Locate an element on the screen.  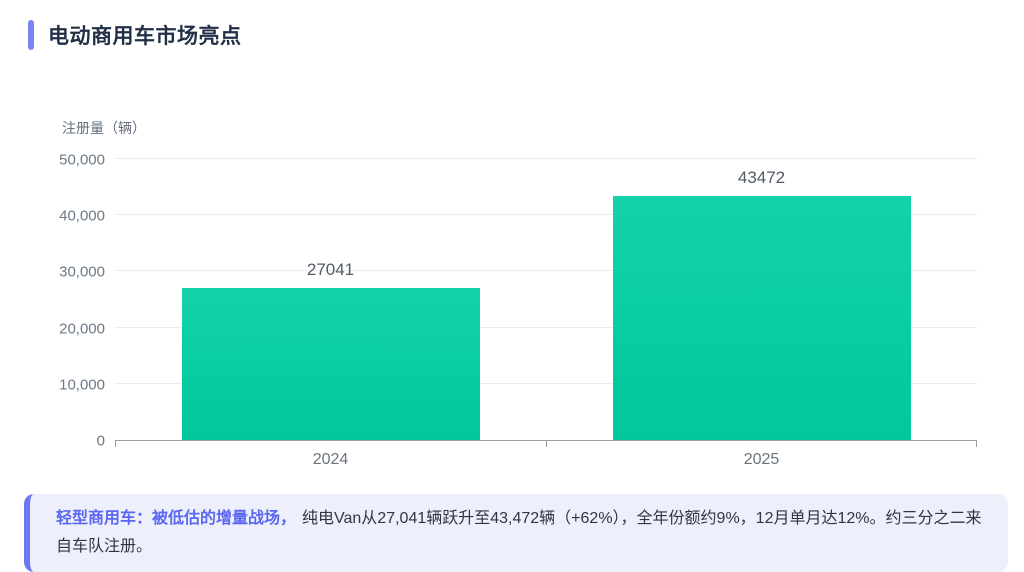
bar-value-label: 27041 is located at coordinates (330, 270).